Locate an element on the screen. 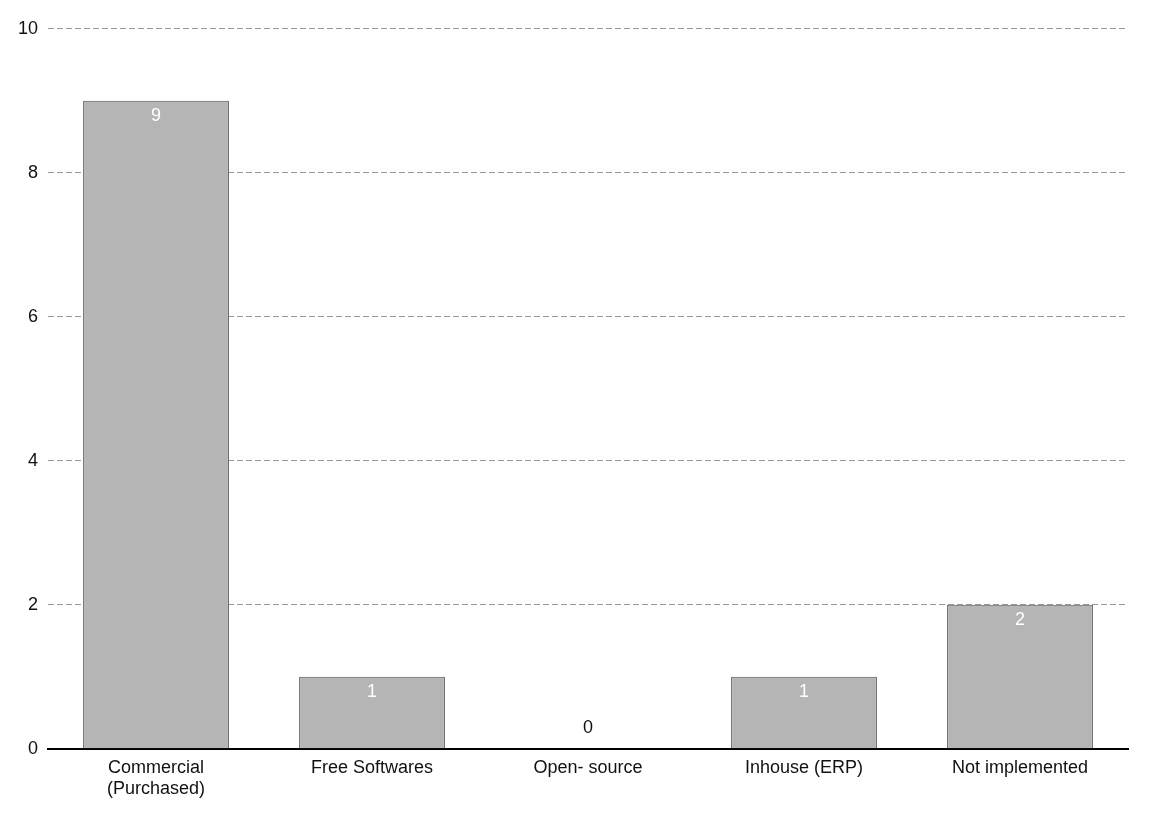 The height and width of the screenshot is (820, 1156). y-tick-label: 2 is located at coordinates (33, 603).